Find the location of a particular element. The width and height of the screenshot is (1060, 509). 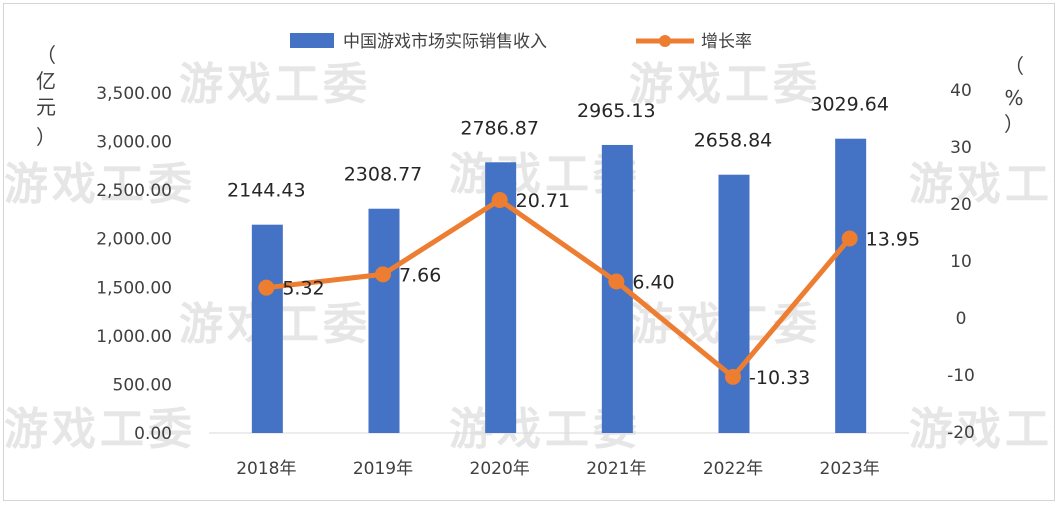

left-unit-char: （ is located at coordinates (46, 55).